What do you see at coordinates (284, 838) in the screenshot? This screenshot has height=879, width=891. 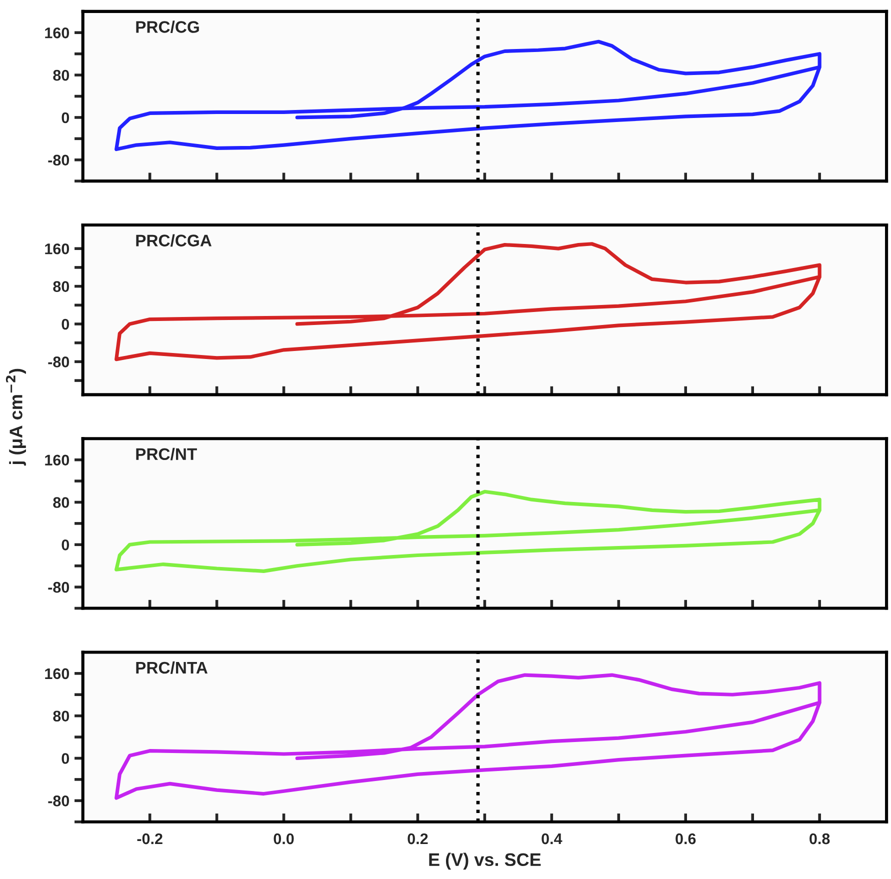 I see `x-tick-label: 0.0` at bounding box center [284, 838].